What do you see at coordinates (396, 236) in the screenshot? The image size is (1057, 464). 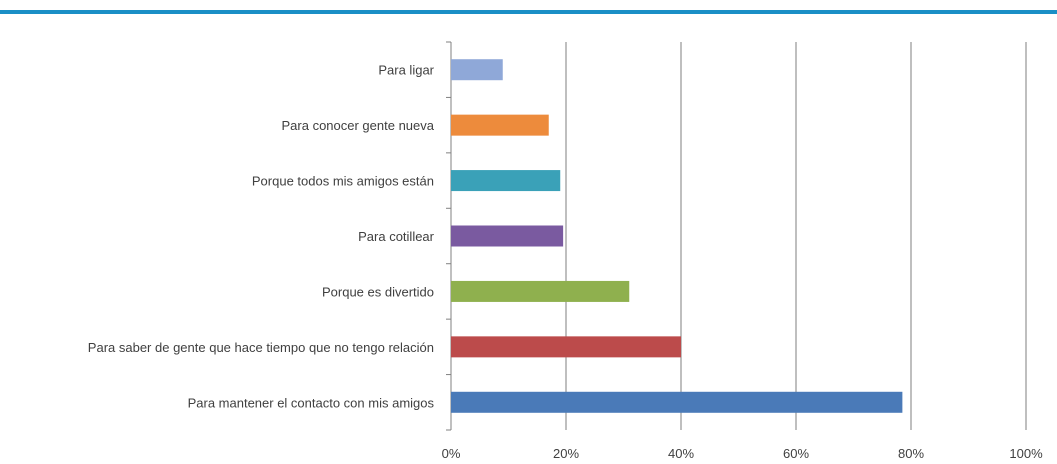 I see `category-label-4: Para cotillear` at bounding box center [396, 236].